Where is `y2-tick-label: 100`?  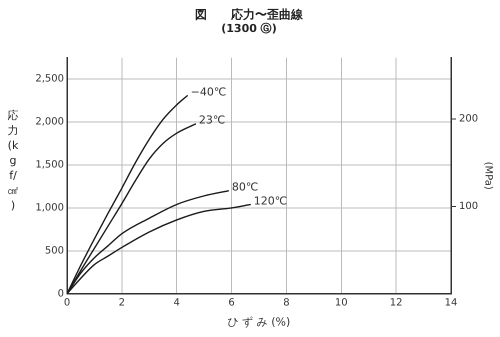 y2-tick-label: 100 is located at coordinates (468, 206).